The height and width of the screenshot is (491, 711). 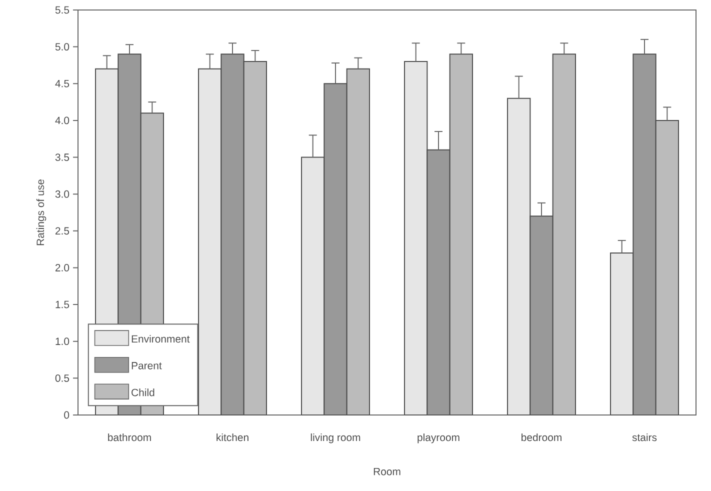 I want to click on y-tick-label: 2.5, so click(x=62, y=231).